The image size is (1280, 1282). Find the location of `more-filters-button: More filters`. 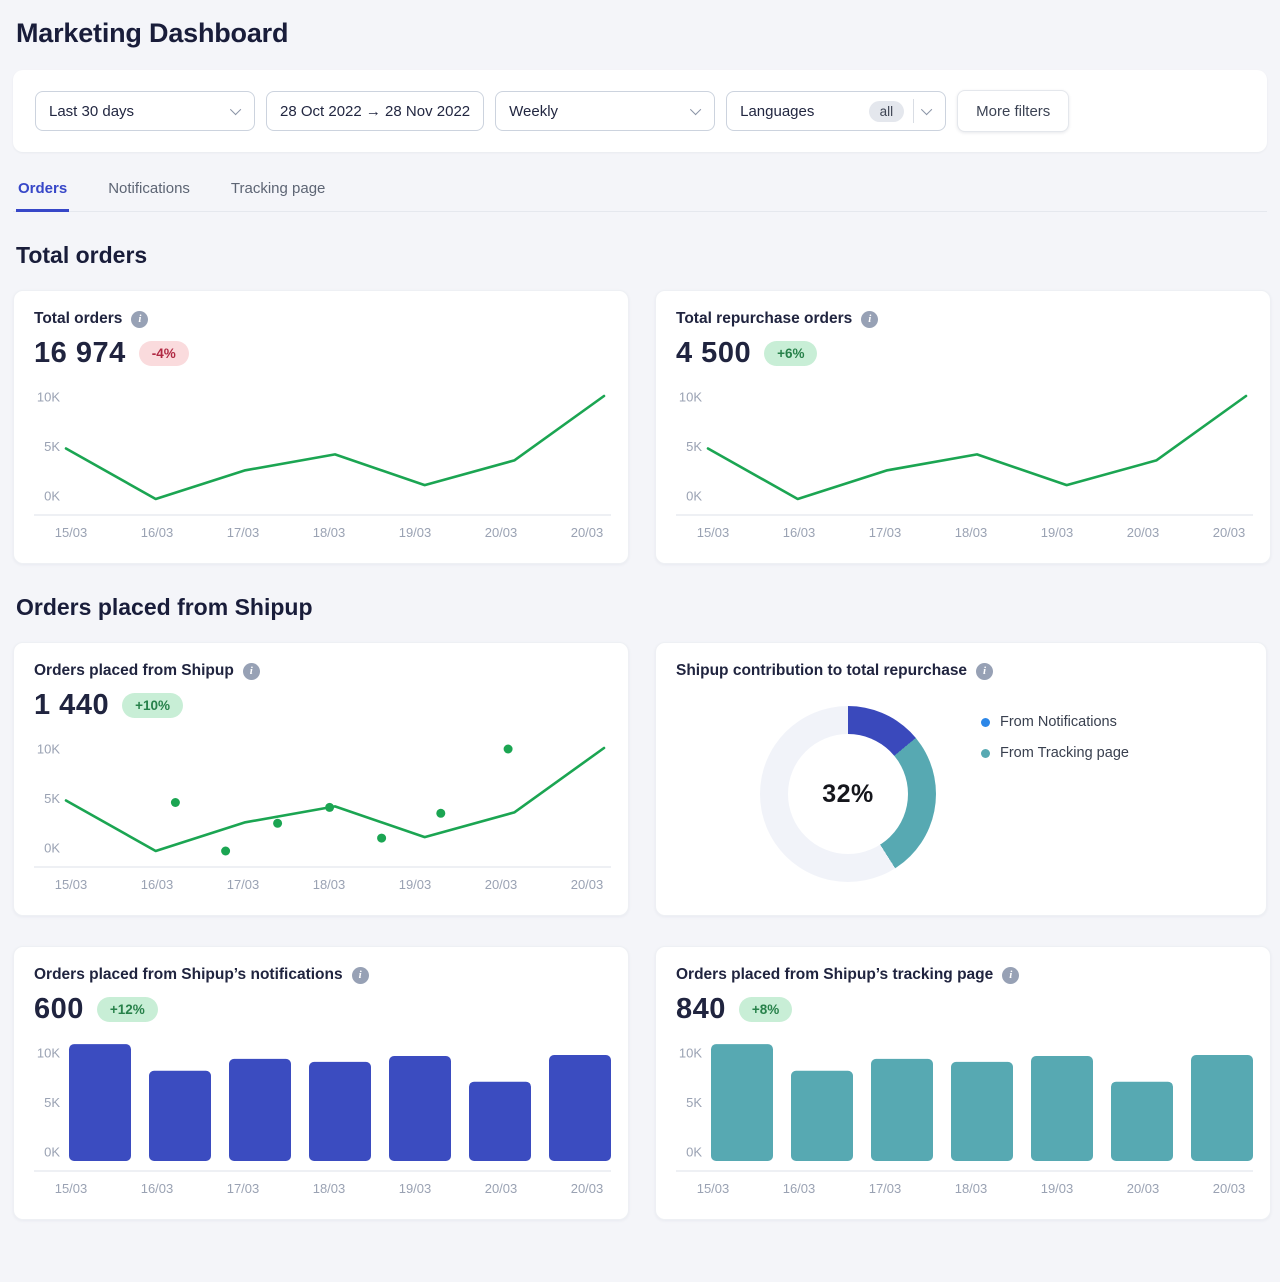

more-filters-button: More filters is located at coordinates (1013, 111).